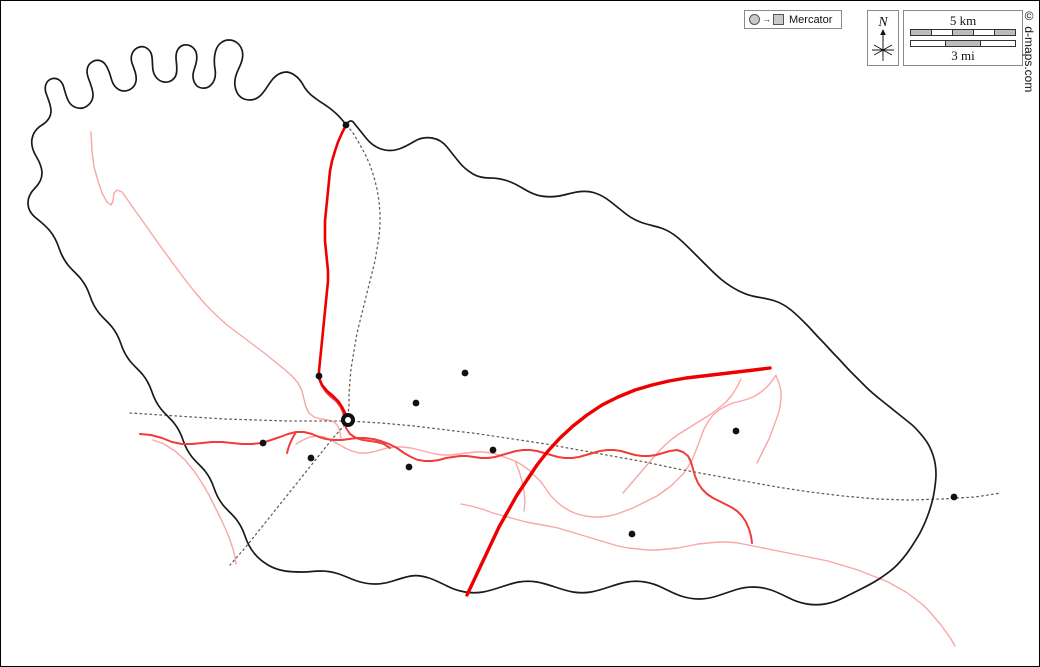 This screenshot has width=1040, height=667. I want to click on river-northwest, so click(216, 285).